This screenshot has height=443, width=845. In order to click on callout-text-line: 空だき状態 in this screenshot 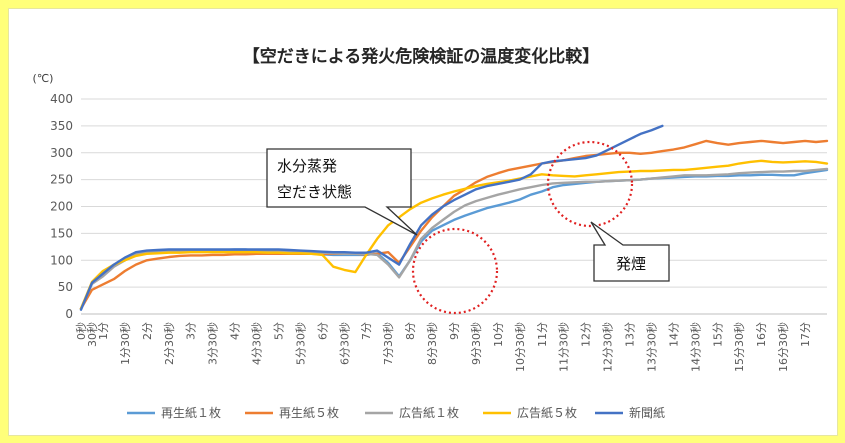, I will do `click(314, 192)`.